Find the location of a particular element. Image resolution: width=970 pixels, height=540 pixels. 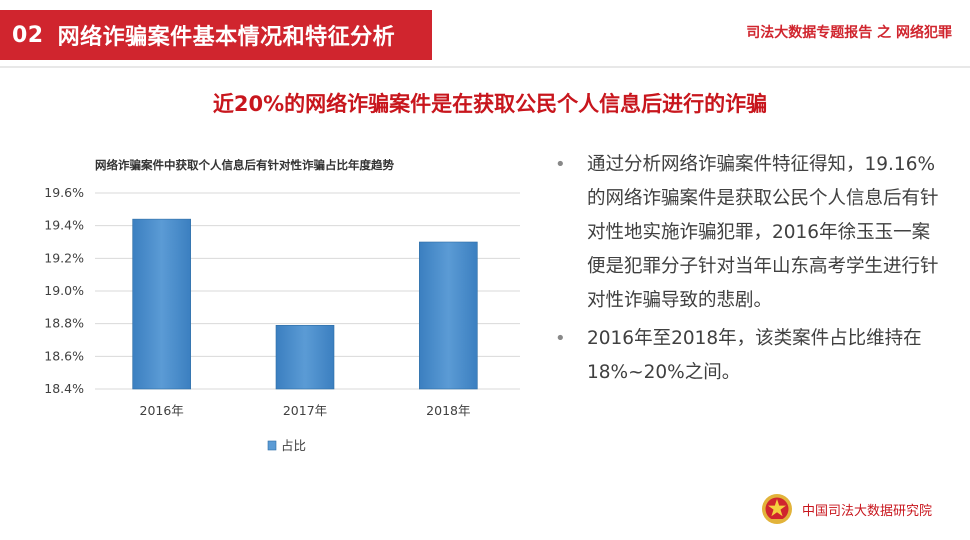

section-tag: 02 网络诈骗案件基本情况和特征分析 is located at coordinates (216, 35).